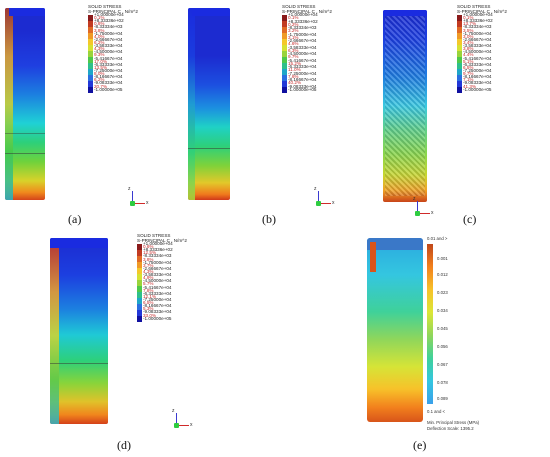 Image resolution: width=550 pixels, height=457 pixels. I want to click on legend-percent-label: 7.1%, so click(468, 80).